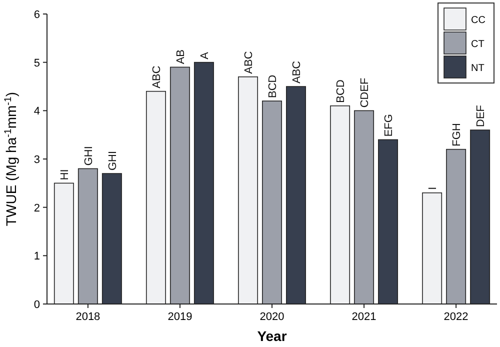 Image resolution: width=500 pixels, height=347 pixels. Describe the element at coordinates (37, 112) in the screenshot. I see `y-tick-label: 4` at that location.